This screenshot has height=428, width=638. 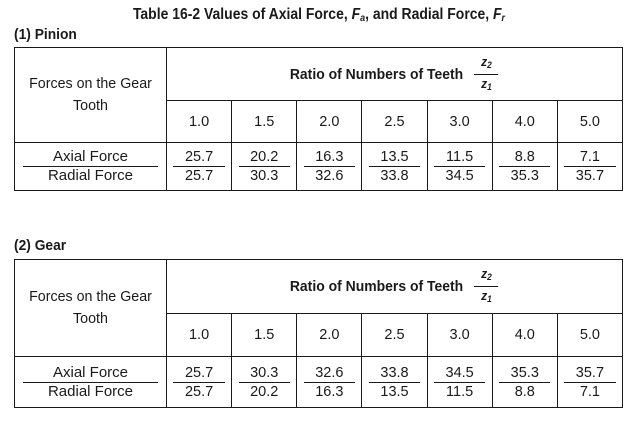 What do you see at coordinates (524, 176) in the screenshot?
I see `radial-value: 35.3` at bounding box center [524, 176].